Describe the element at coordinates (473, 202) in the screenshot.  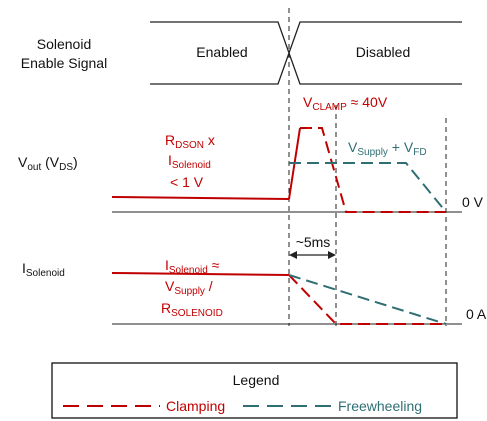
I see `vout-zero-label: 0 V` at that location.